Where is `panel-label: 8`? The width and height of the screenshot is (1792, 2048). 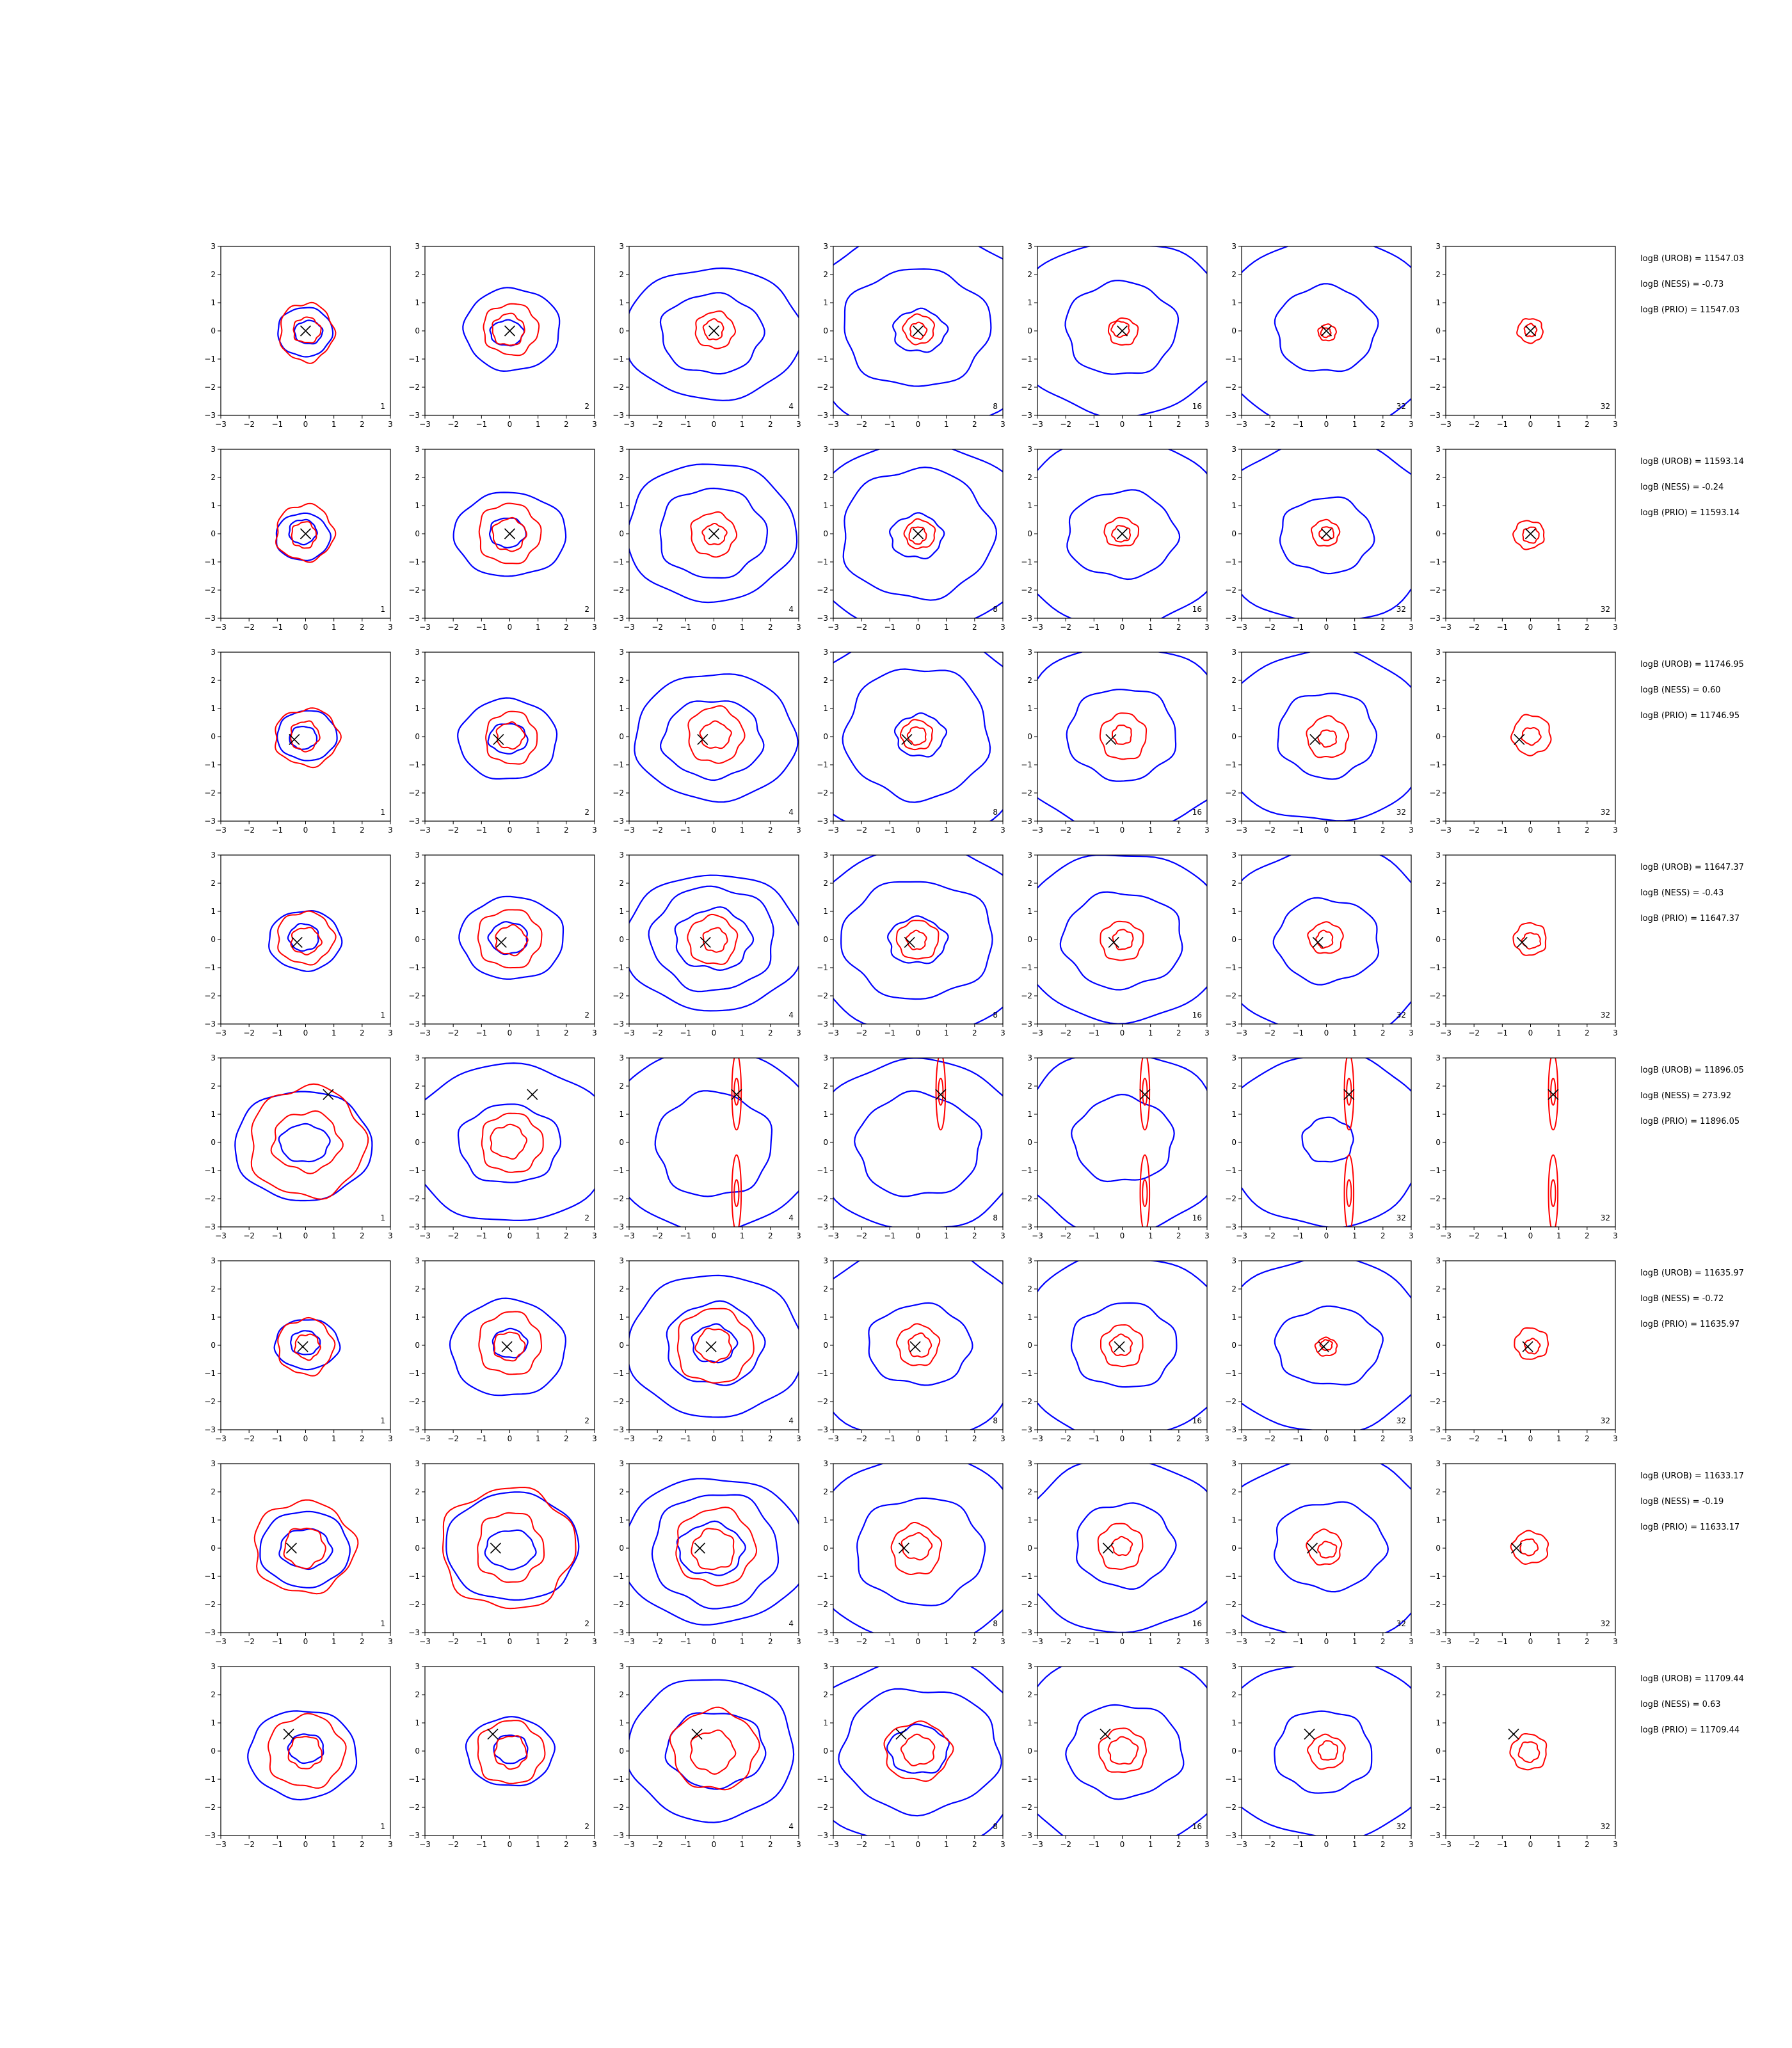 panel-label: 8 is located at coordinates (995, 406).